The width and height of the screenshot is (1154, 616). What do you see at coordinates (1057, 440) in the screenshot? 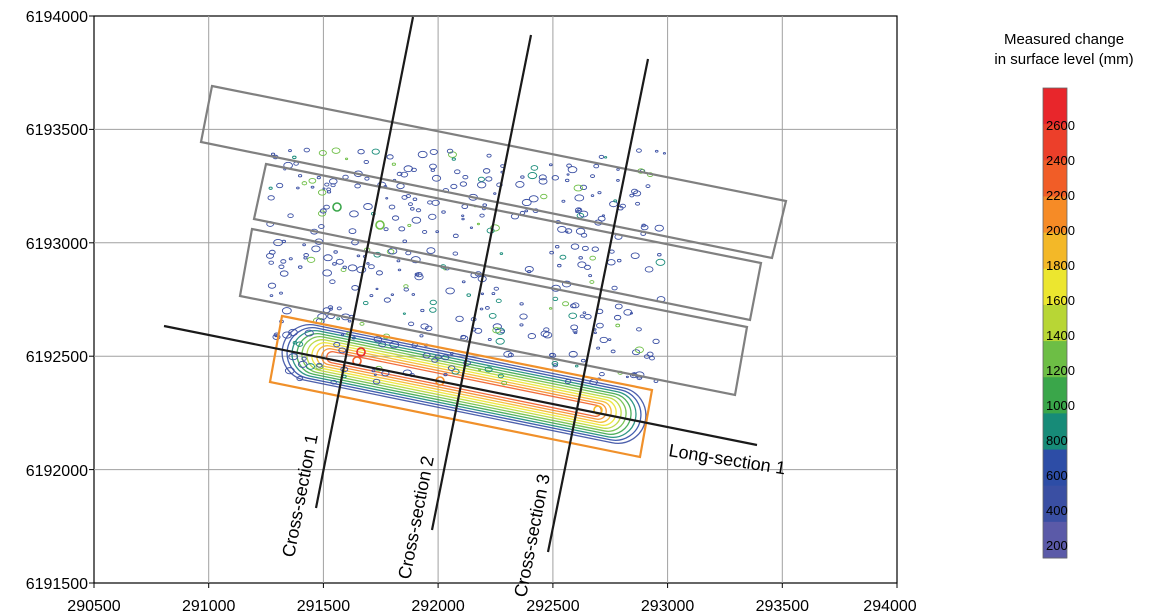
I see `legend-level-label: 800` at bounding box center [1057, 440].